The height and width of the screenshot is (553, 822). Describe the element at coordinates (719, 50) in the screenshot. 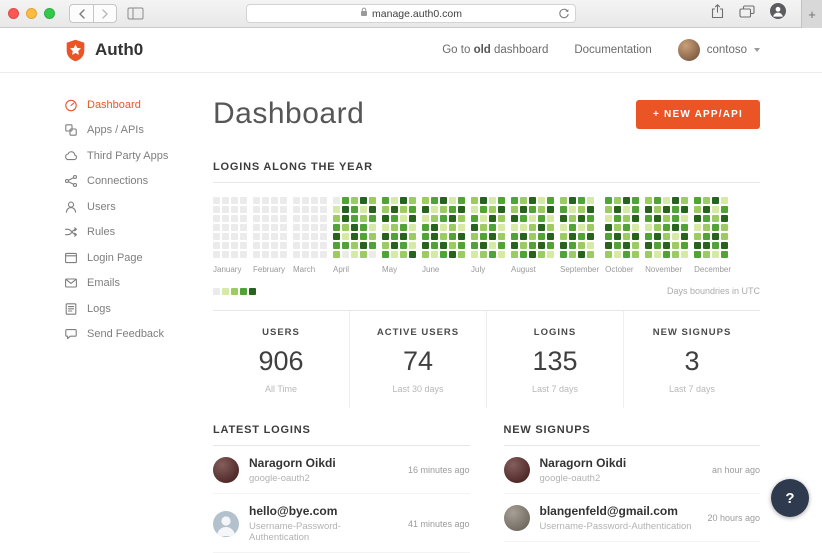

I see `account-menu: contoso` at that location.